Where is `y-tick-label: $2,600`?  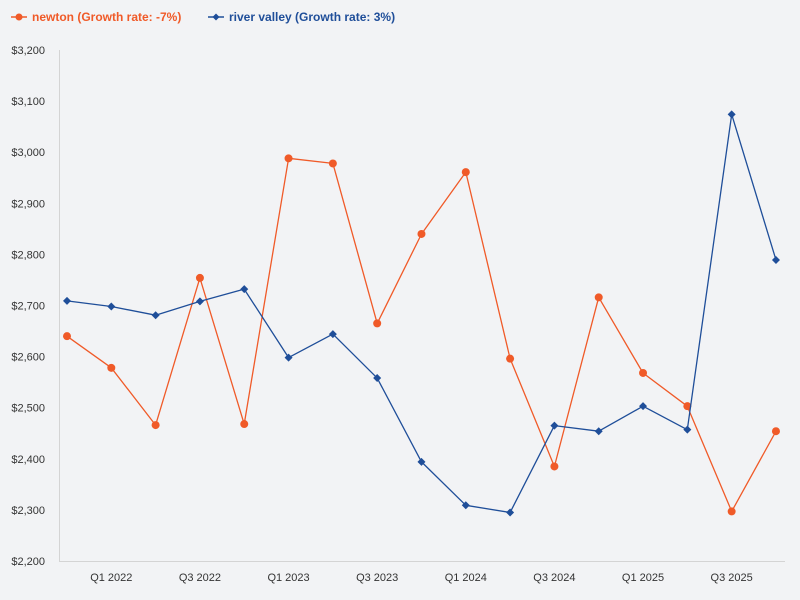
y-tick-label: $2,600 is located at coordinates (28, 358).